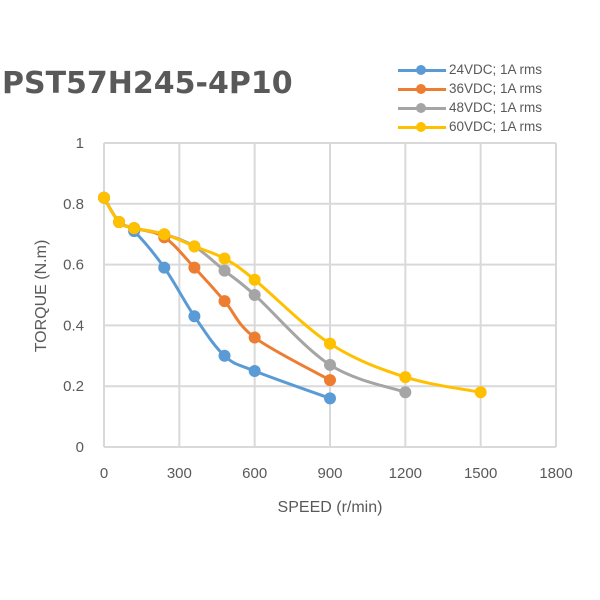 The width and height of the screenshot is (600, 600). Describe the element at coordinates (496, 126) in the screenshot. I see `legend-label: 60VDC; 1A rms` at that location.